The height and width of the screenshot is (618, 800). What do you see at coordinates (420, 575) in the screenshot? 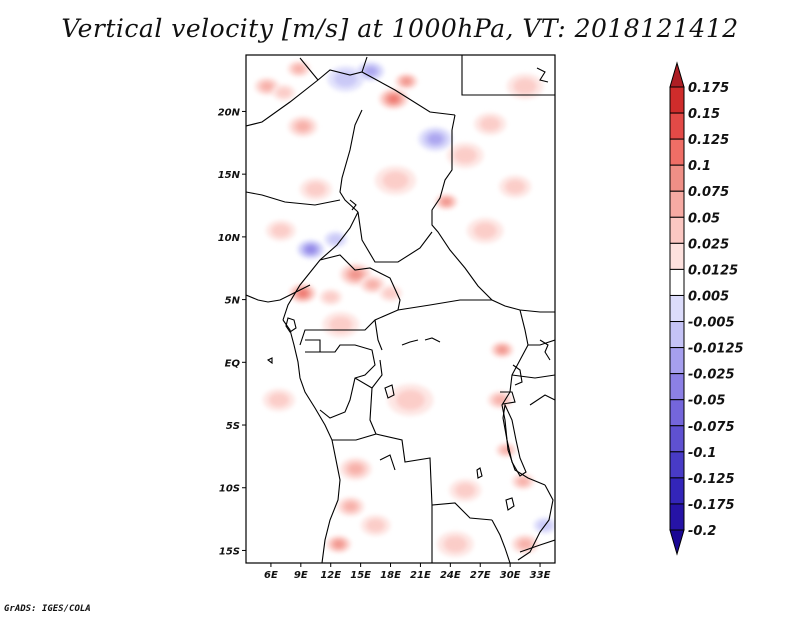
I see `x-tick-label: 21E` at bounding box center [420, 575].